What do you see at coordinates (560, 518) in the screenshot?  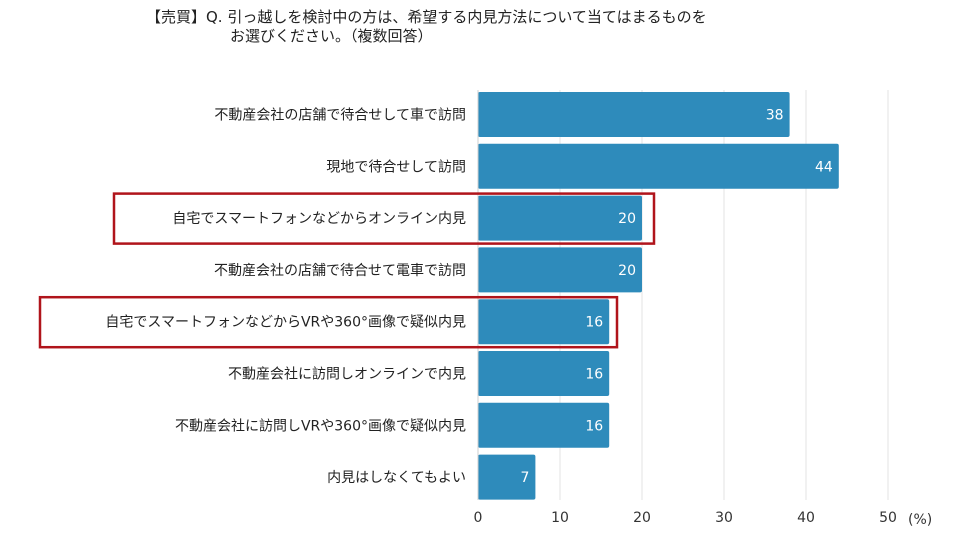 I see `x-tick-label: 10` at bounding box center [560, 518].